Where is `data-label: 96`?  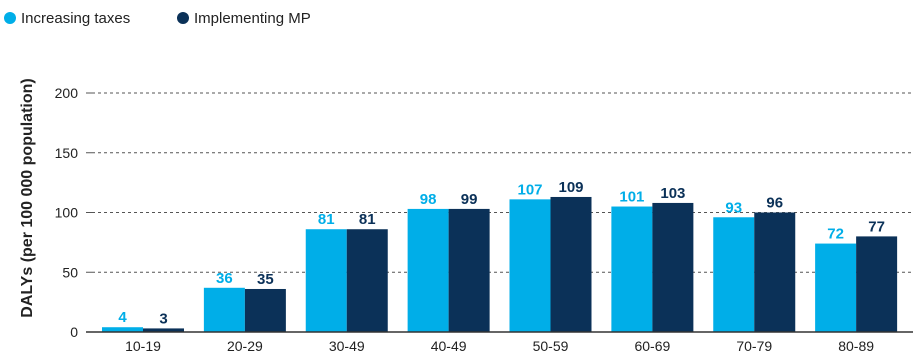
data-label: 96 is located at coordinates (774, 203).